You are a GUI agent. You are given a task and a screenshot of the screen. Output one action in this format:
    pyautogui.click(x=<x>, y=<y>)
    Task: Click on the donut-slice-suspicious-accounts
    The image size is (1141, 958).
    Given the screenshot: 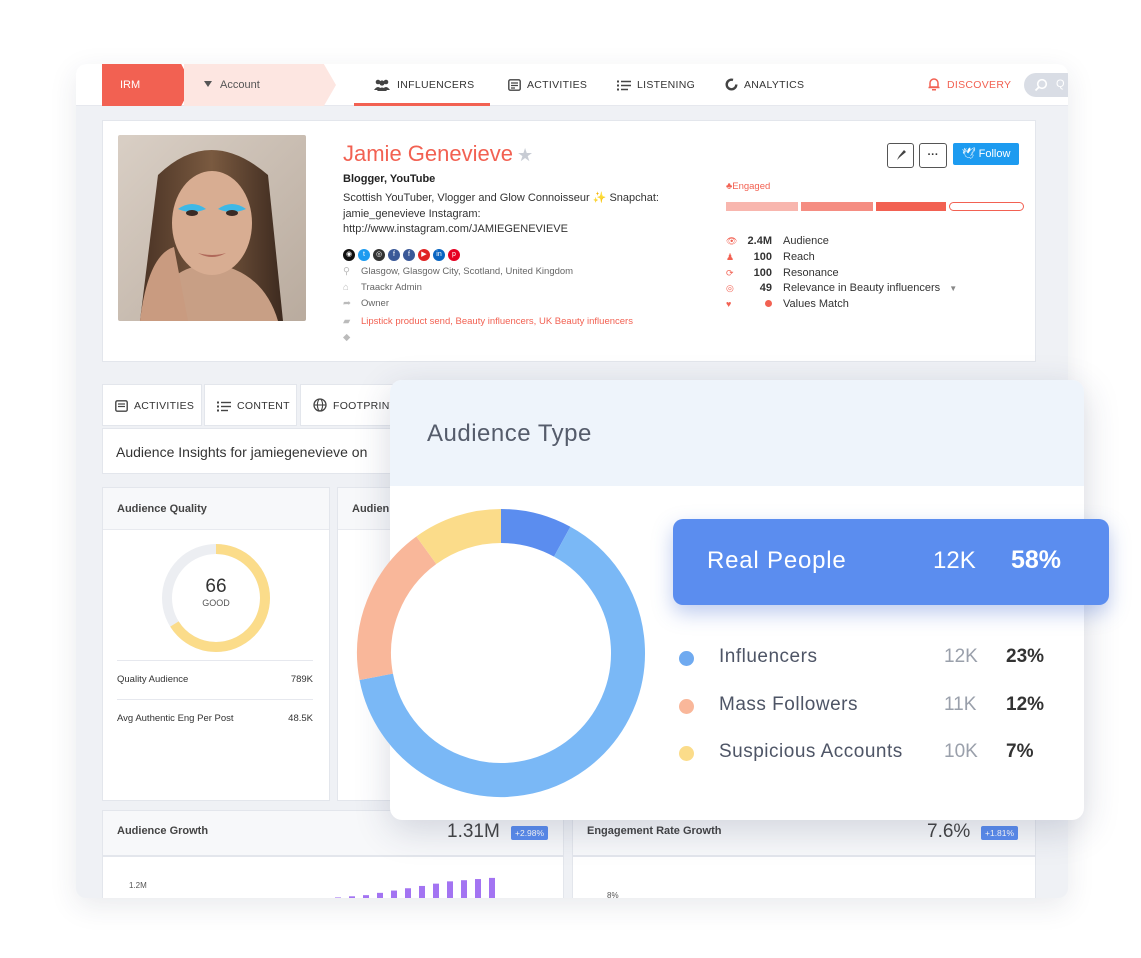 What is the action you would take?
    pyautogui.click(x=459, y=537)
    